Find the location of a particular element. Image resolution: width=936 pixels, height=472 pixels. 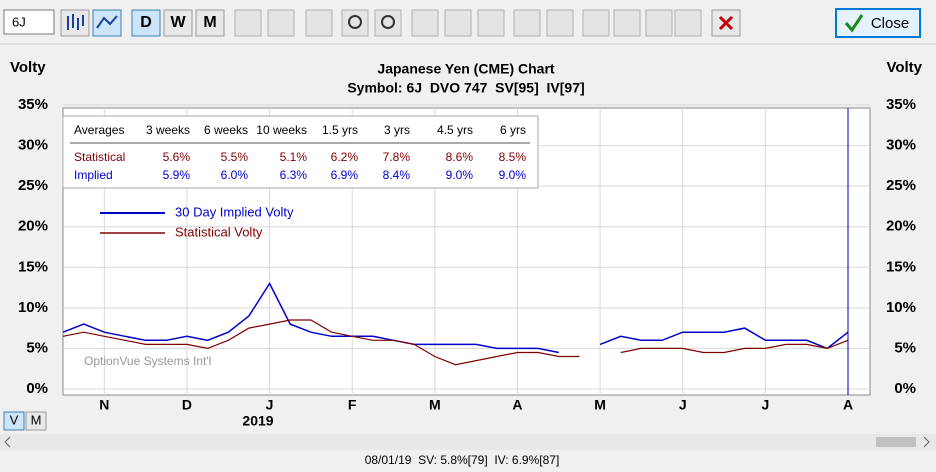

v-label: V is located at coordinates (14, 419).